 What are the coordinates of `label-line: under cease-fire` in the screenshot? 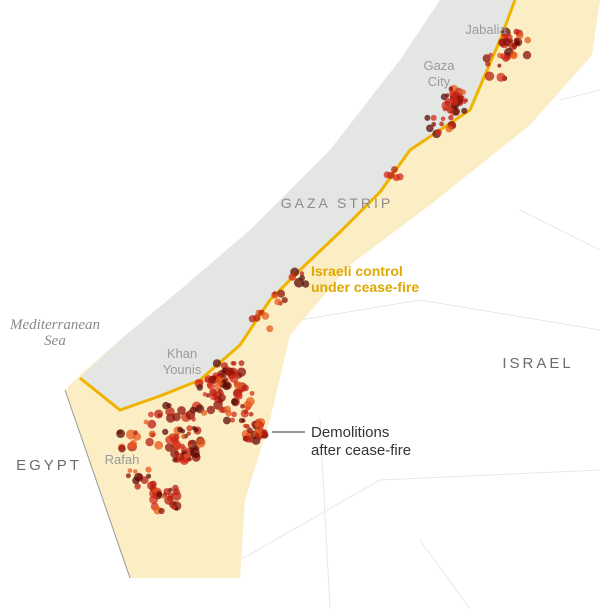 It's located at (365, 287).